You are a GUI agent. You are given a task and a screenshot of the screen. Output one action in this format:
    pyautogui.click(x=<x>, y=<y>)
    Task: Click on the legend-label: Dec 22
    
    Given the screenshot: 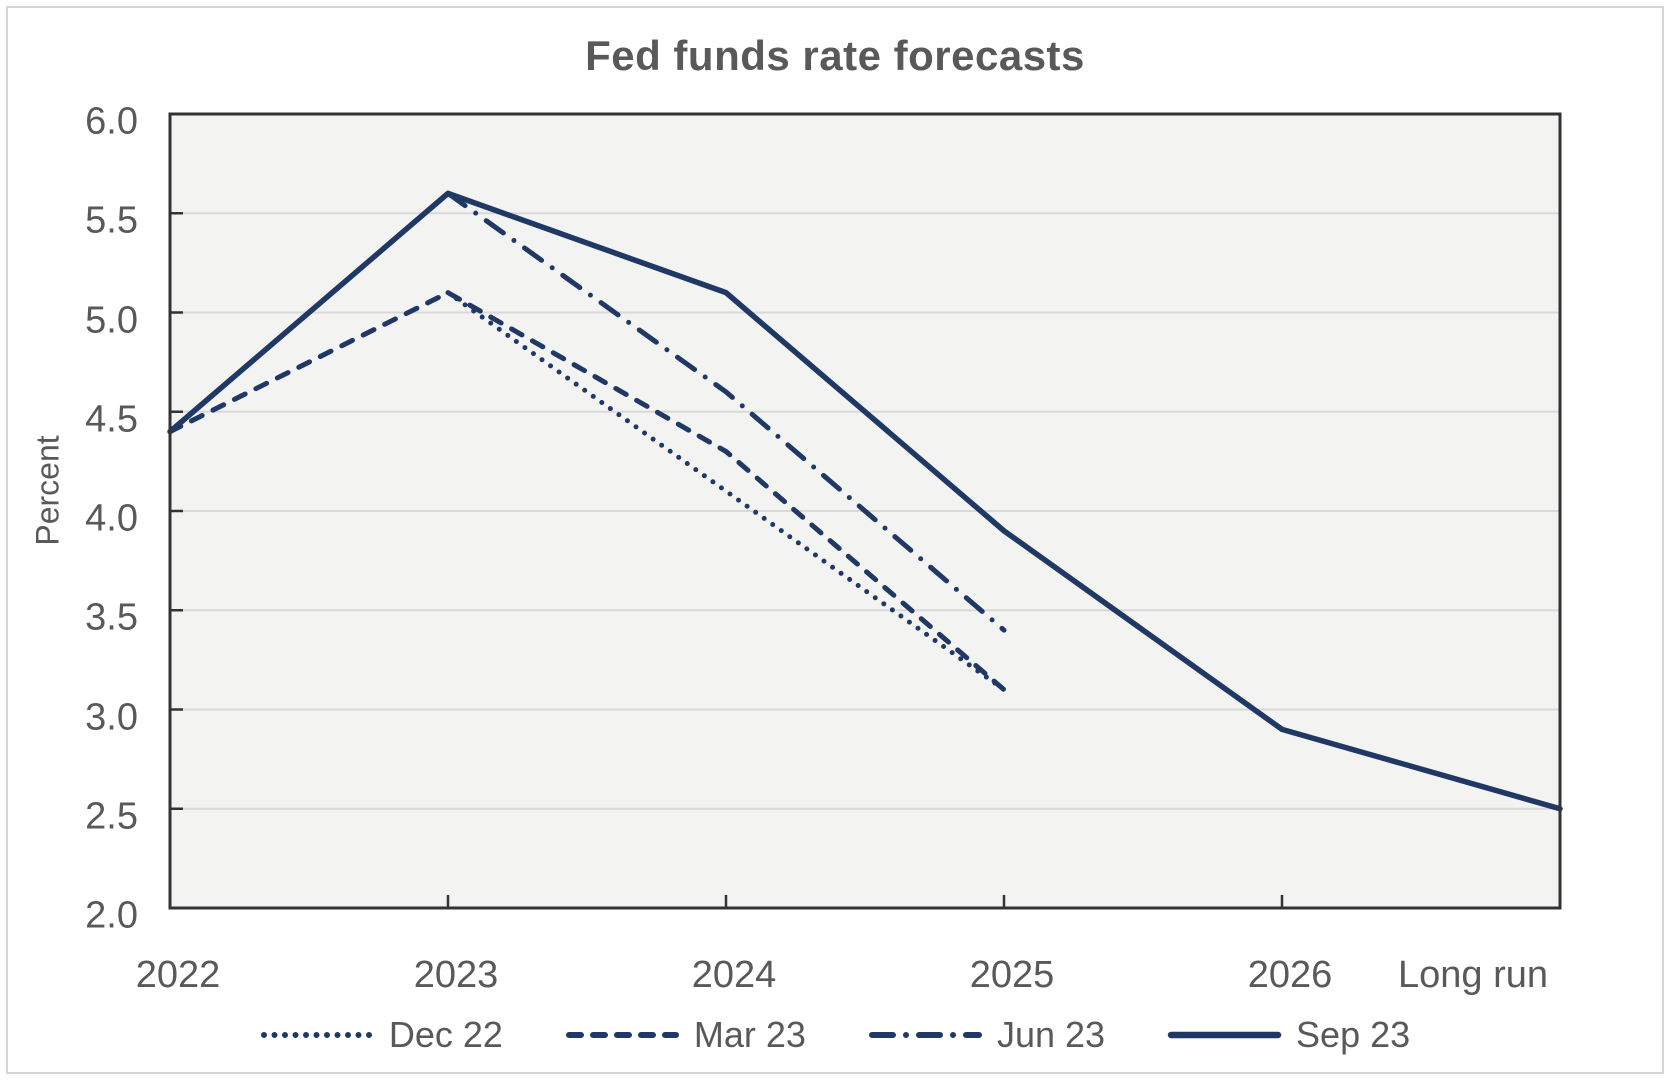 What is the action you would take?
    pyautogui.click(x=445, y=1034)
    